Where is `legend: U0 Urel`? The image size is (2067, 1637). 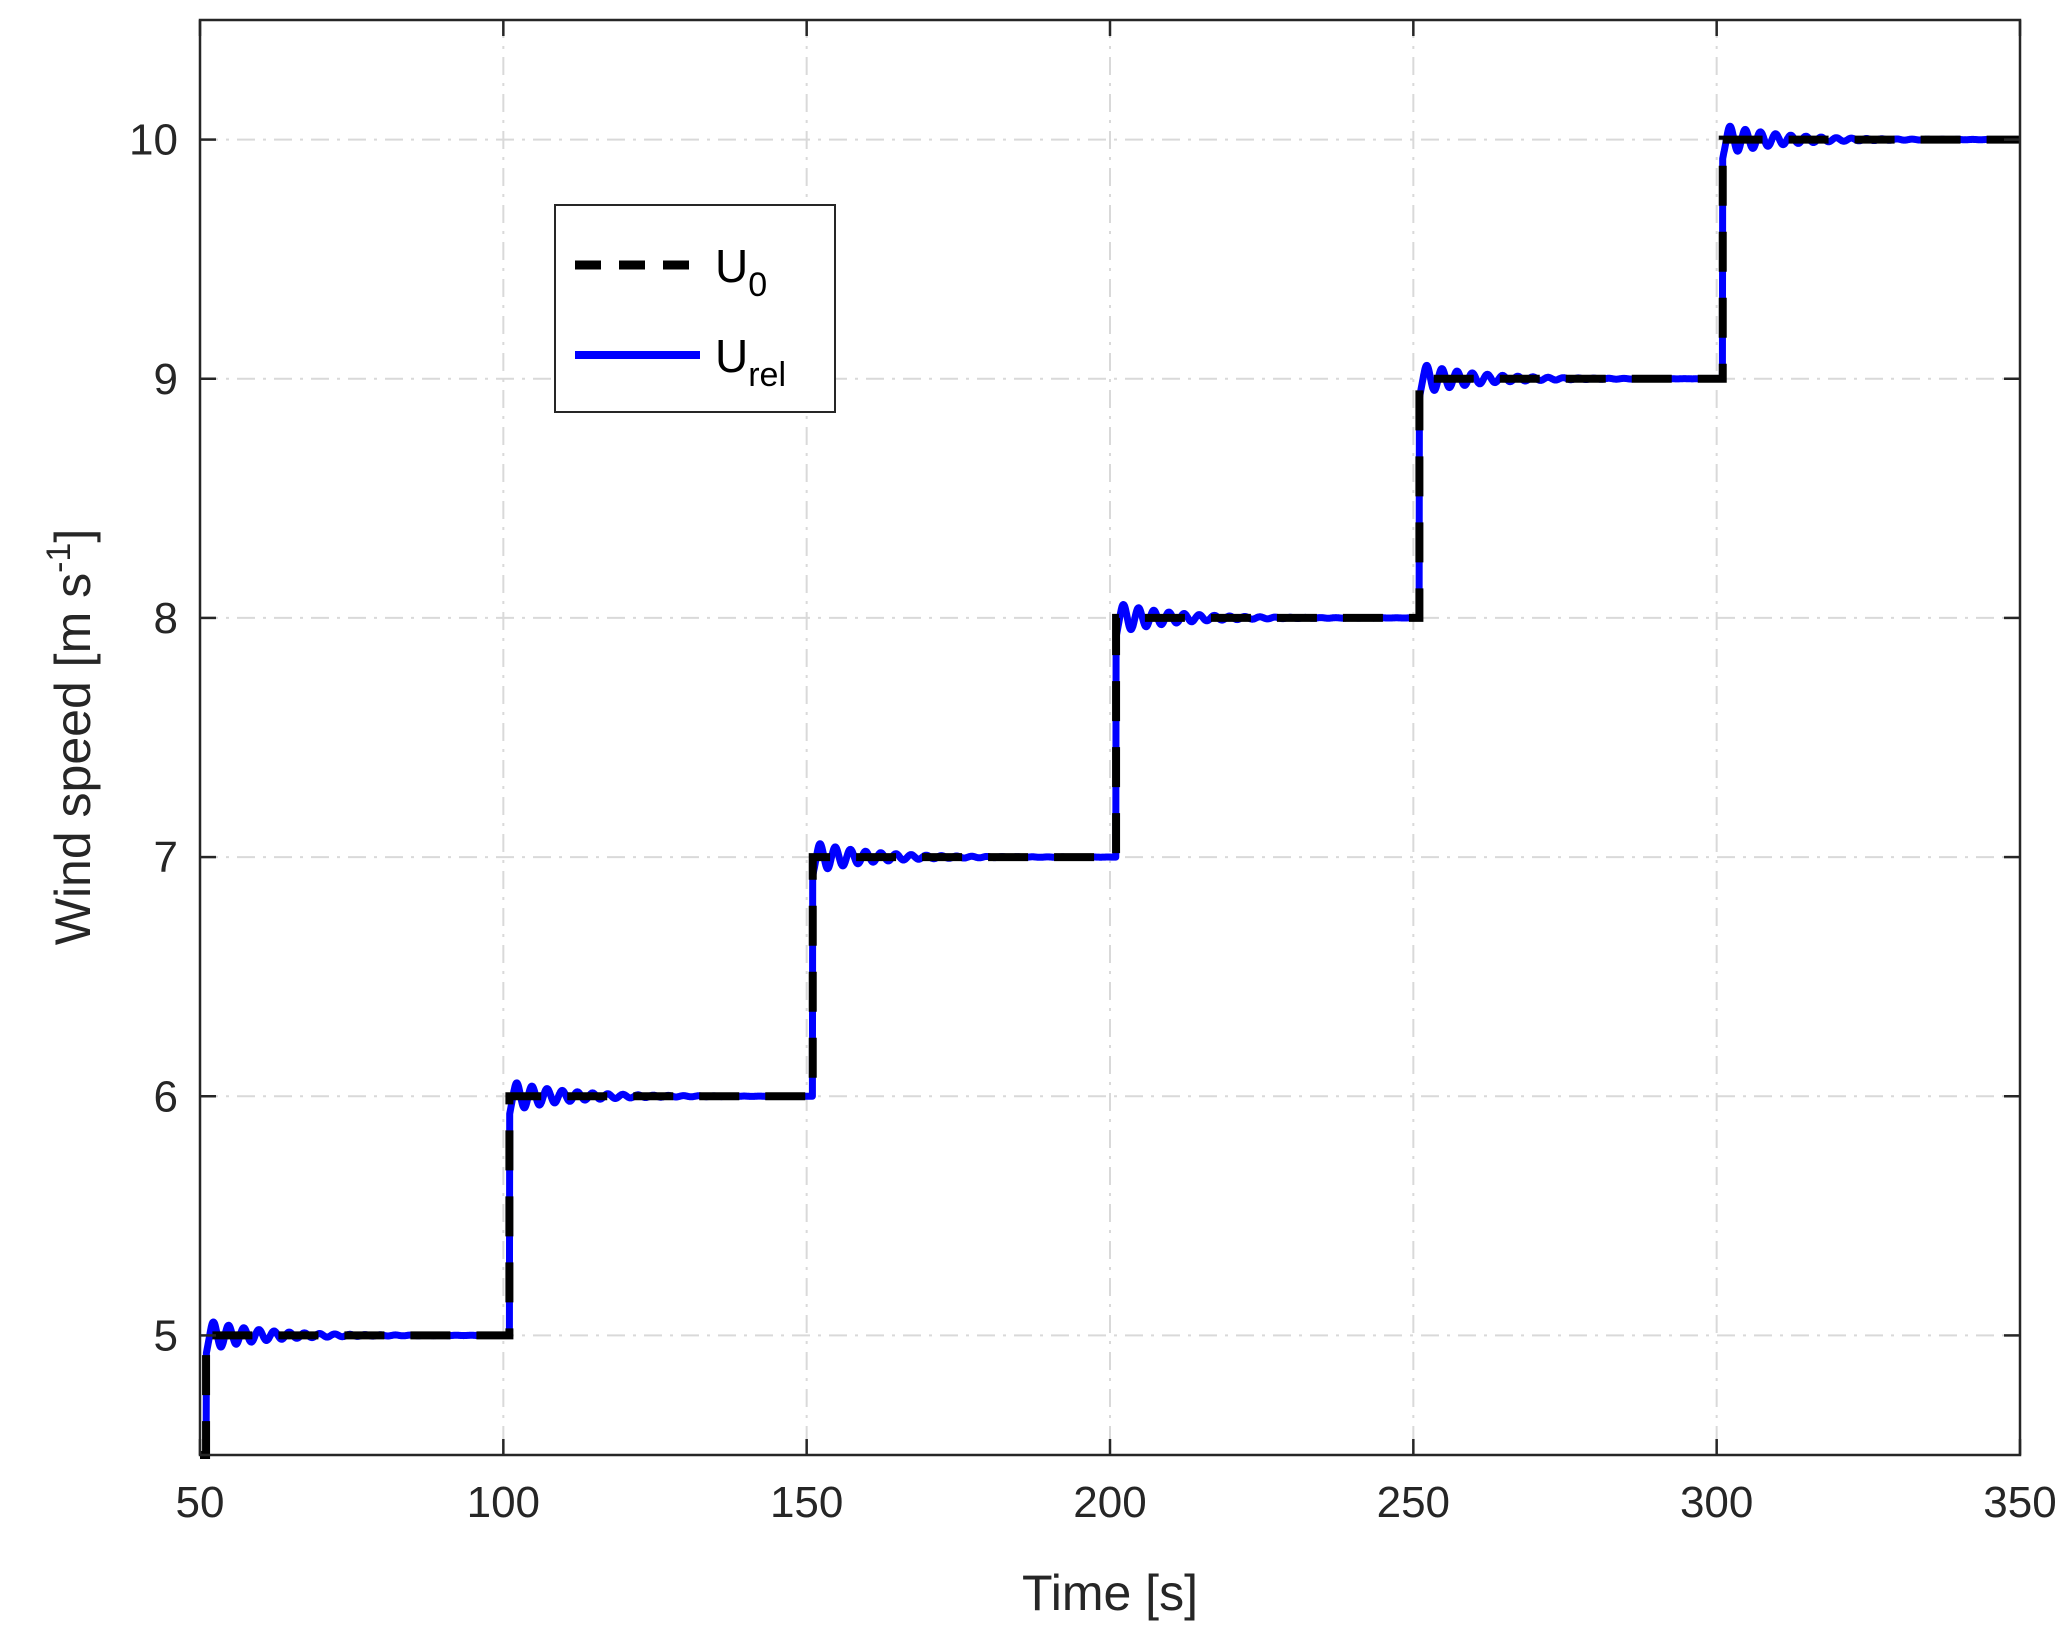 legend: U0 Urel is located at coordinates (695, 308).